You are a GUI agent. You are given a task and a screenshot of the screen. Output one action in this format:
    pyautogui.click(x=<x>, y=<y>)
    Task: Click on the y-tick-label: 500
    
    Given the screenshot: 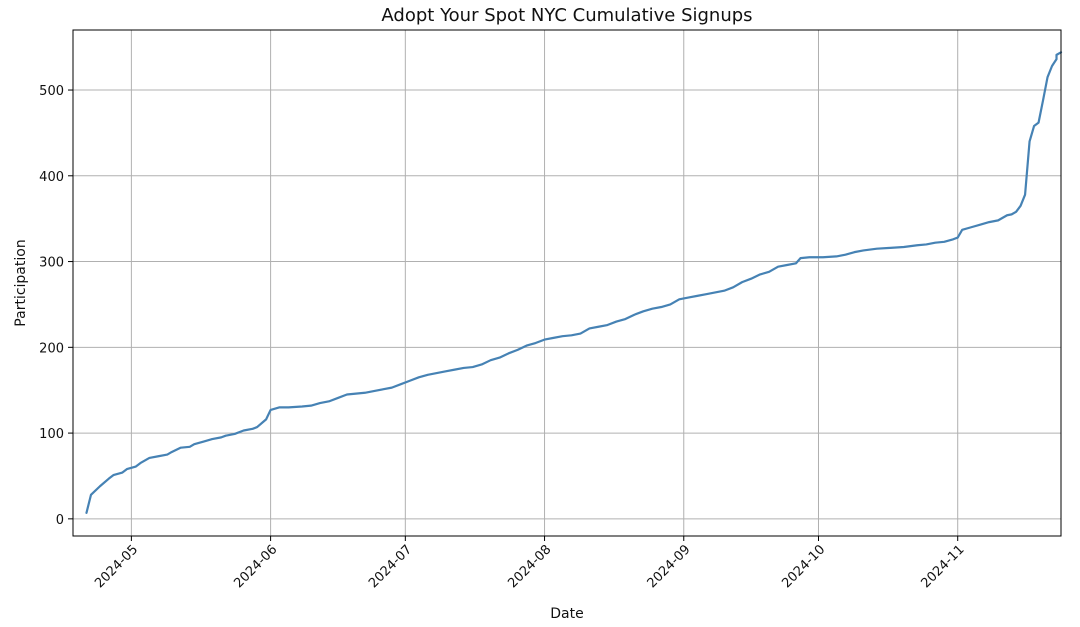 What is the action you would take?
    pyautogui.click(x=51, y=91)
    